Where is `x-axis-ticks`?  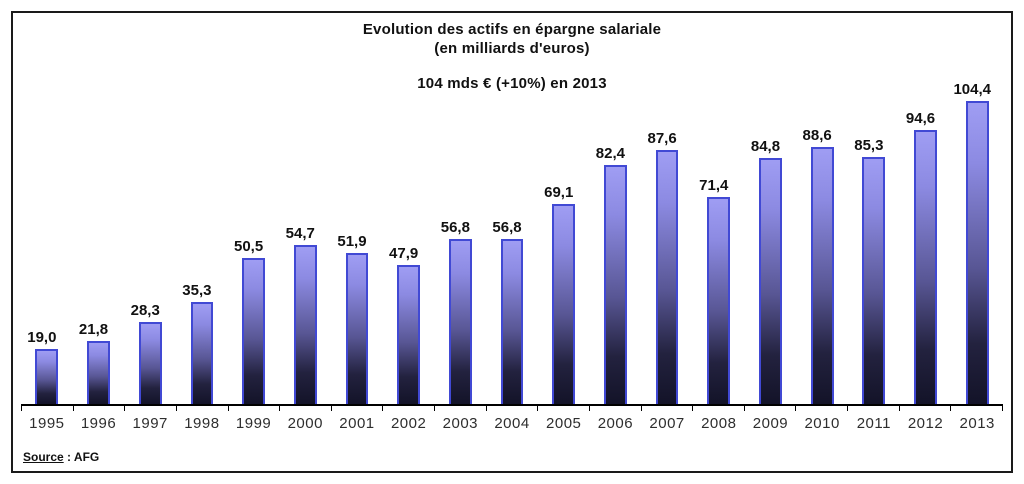 x-axis-ticks is located at coordinates (512, 408).